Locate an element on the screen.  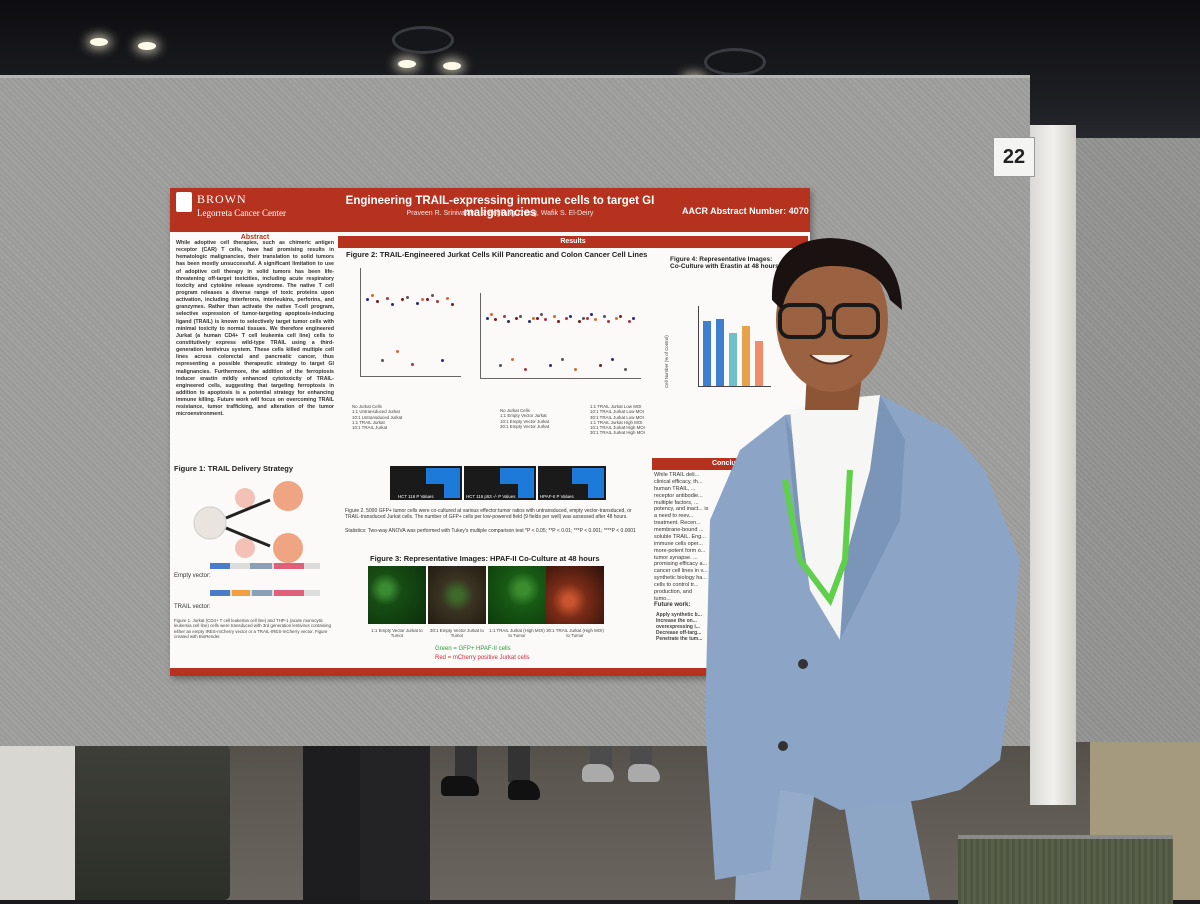
abstract-number: AACR Abstract Number: 4070 is located at coordinates (745, 211).